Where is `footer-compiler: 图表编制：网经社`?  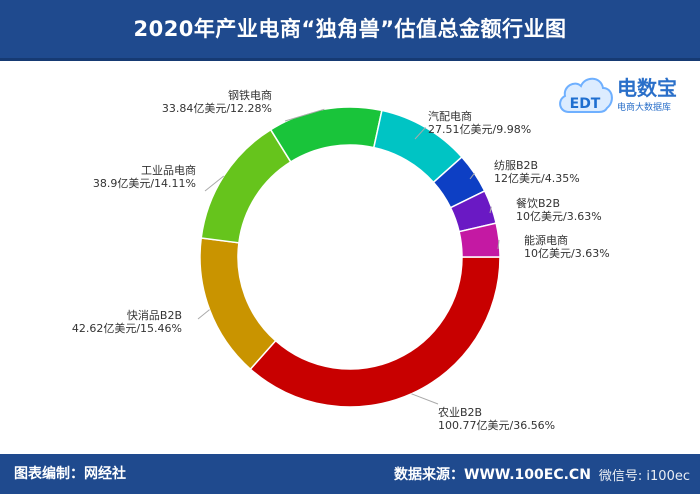 footer-compiler: 图表编制：网经社 is located at coordinates (70, 474).